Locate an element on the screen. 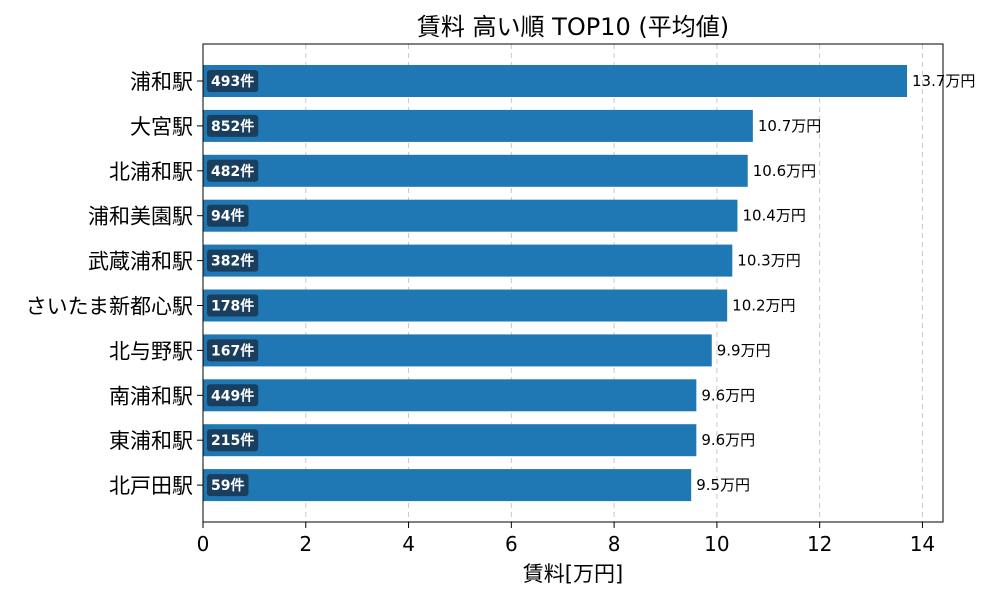 The width and height of the screenshot is (1000, 600). count-label: 449件 is located at coordinates (232, 395).